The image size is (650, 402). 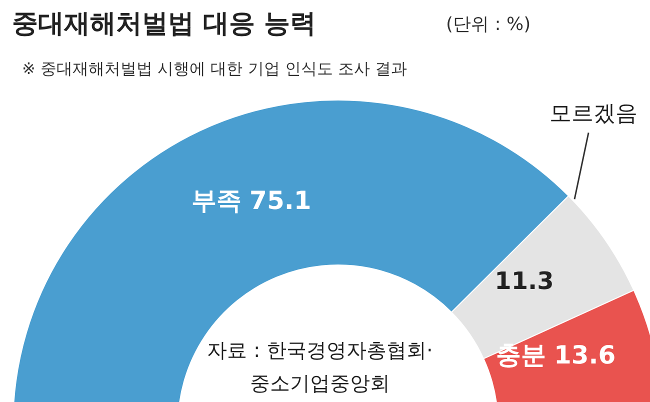 What do you see at coordinates (521, 355) in the screenshot?
I see `slice-label: 충분` at bounding box center [521, 355].